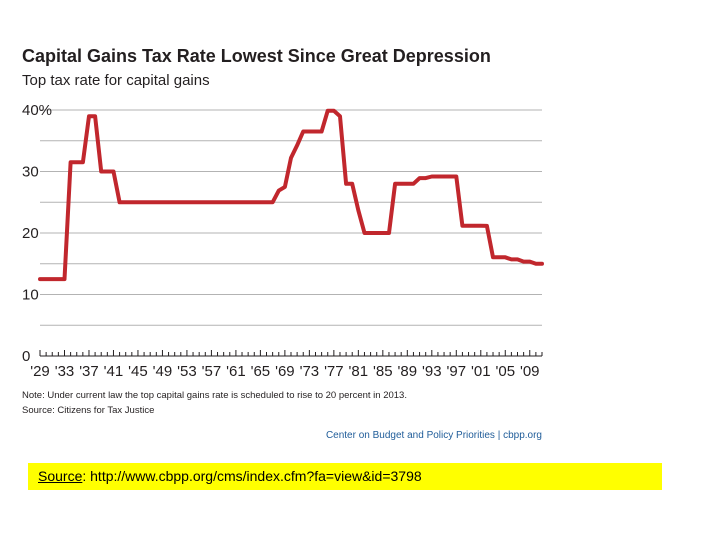 The height and width of the screenshot is (540, 720). What do you see at coordinates (65, 371) in the screenshot?
I see `x-tick-label: '33` at bounding box center [65, 371].